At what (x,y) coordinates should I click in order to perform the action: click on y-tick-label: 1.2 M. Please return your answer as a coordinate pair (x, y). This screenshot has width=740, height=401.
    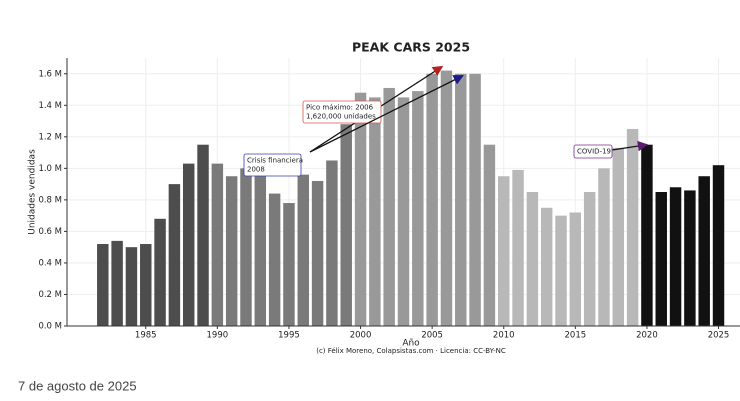
    Looking at the image, I should click on (50, 137).